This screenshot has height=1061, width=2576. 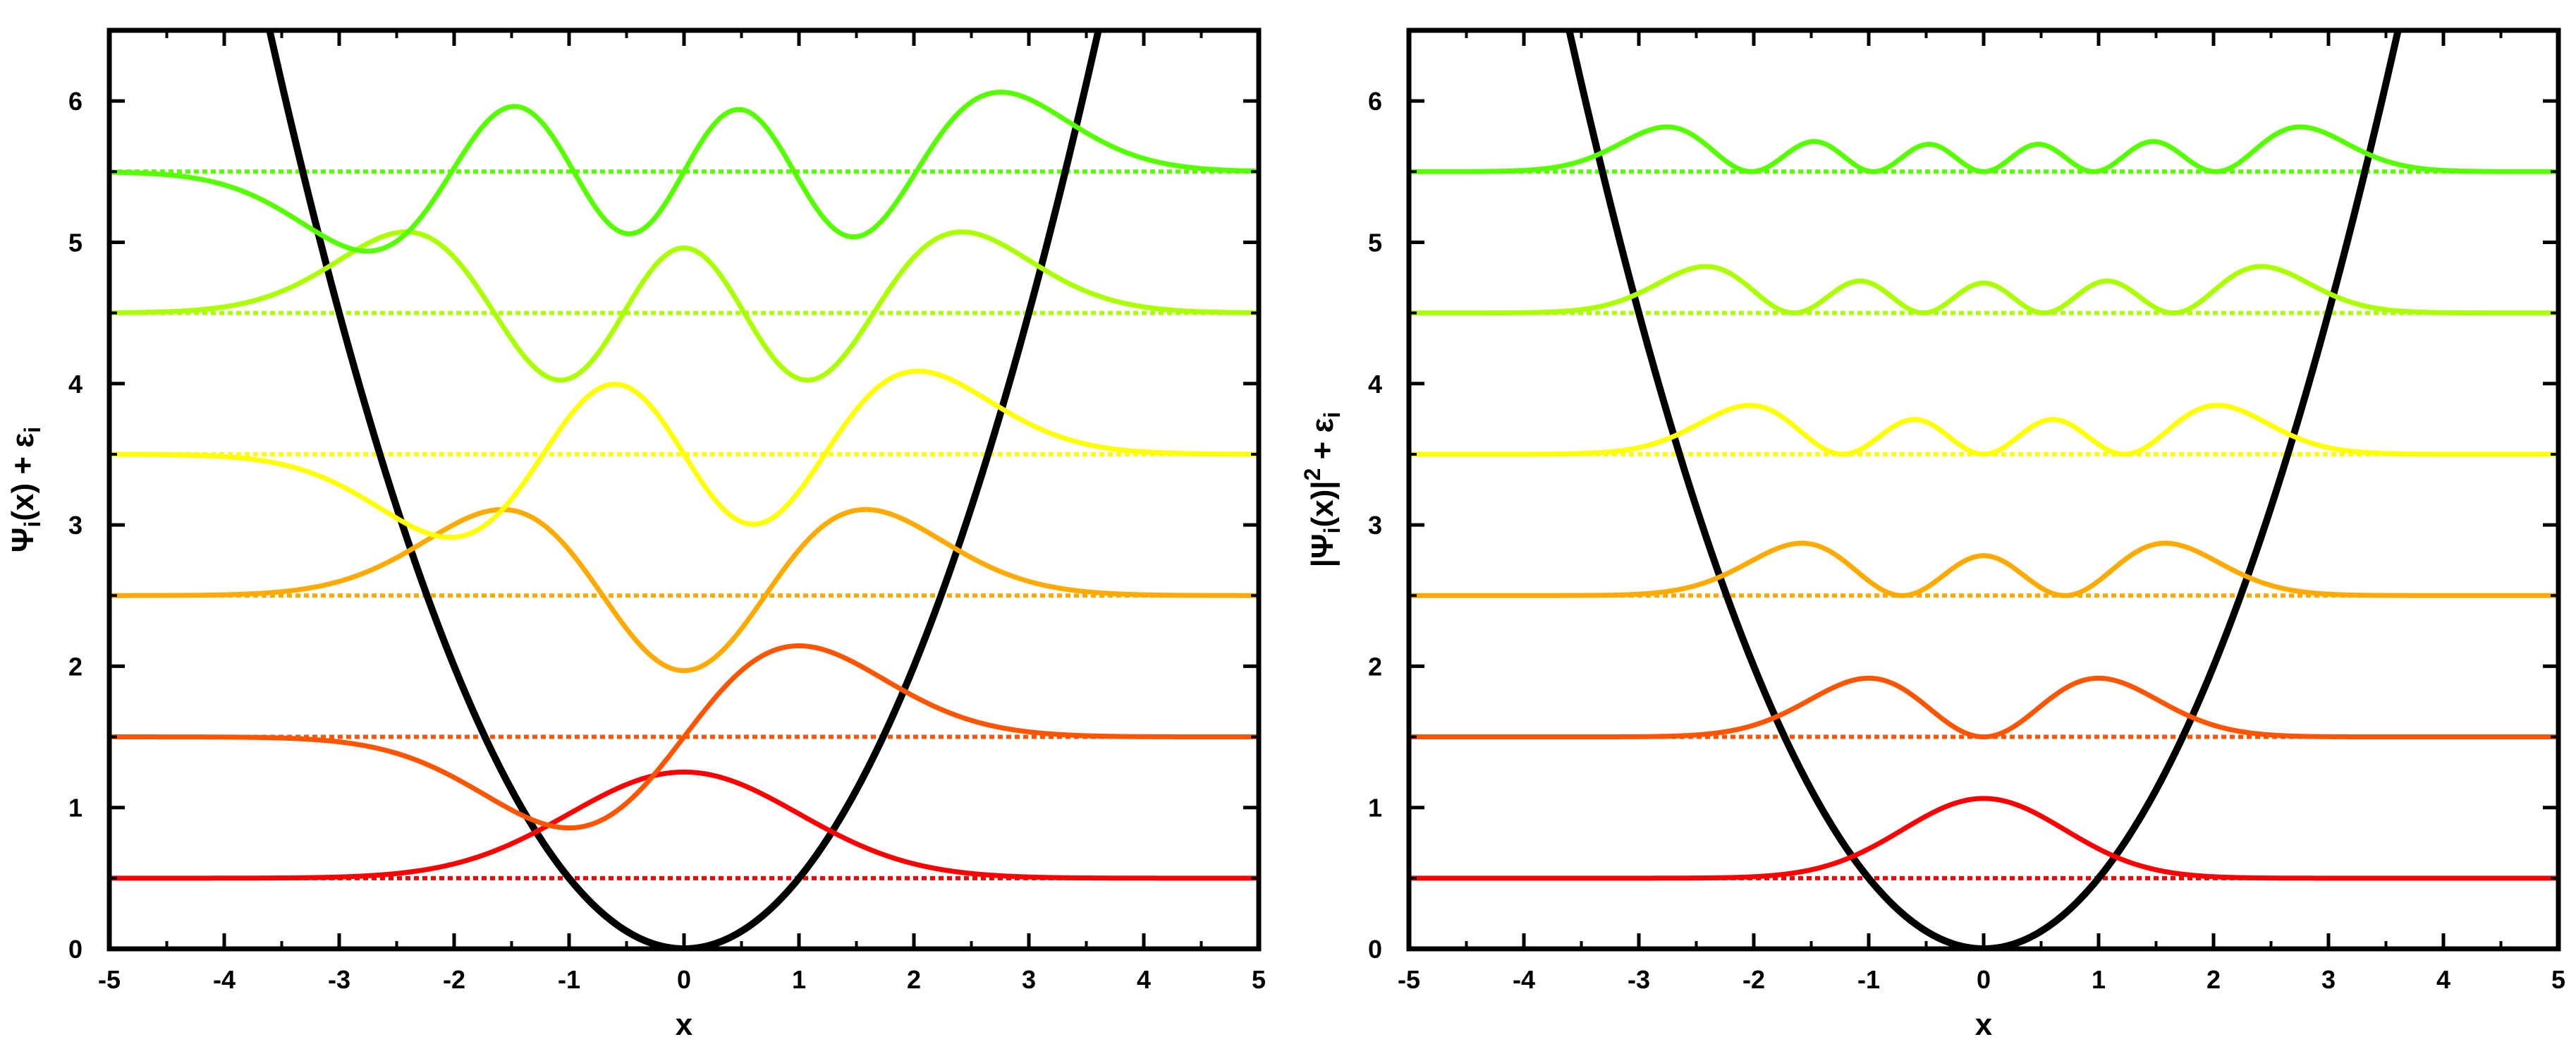 What do you see at coordinates (26, 489) in the screenshot?
I see `y-axis-title: Ψi(x) + εi` at bounding box center [26, 489].